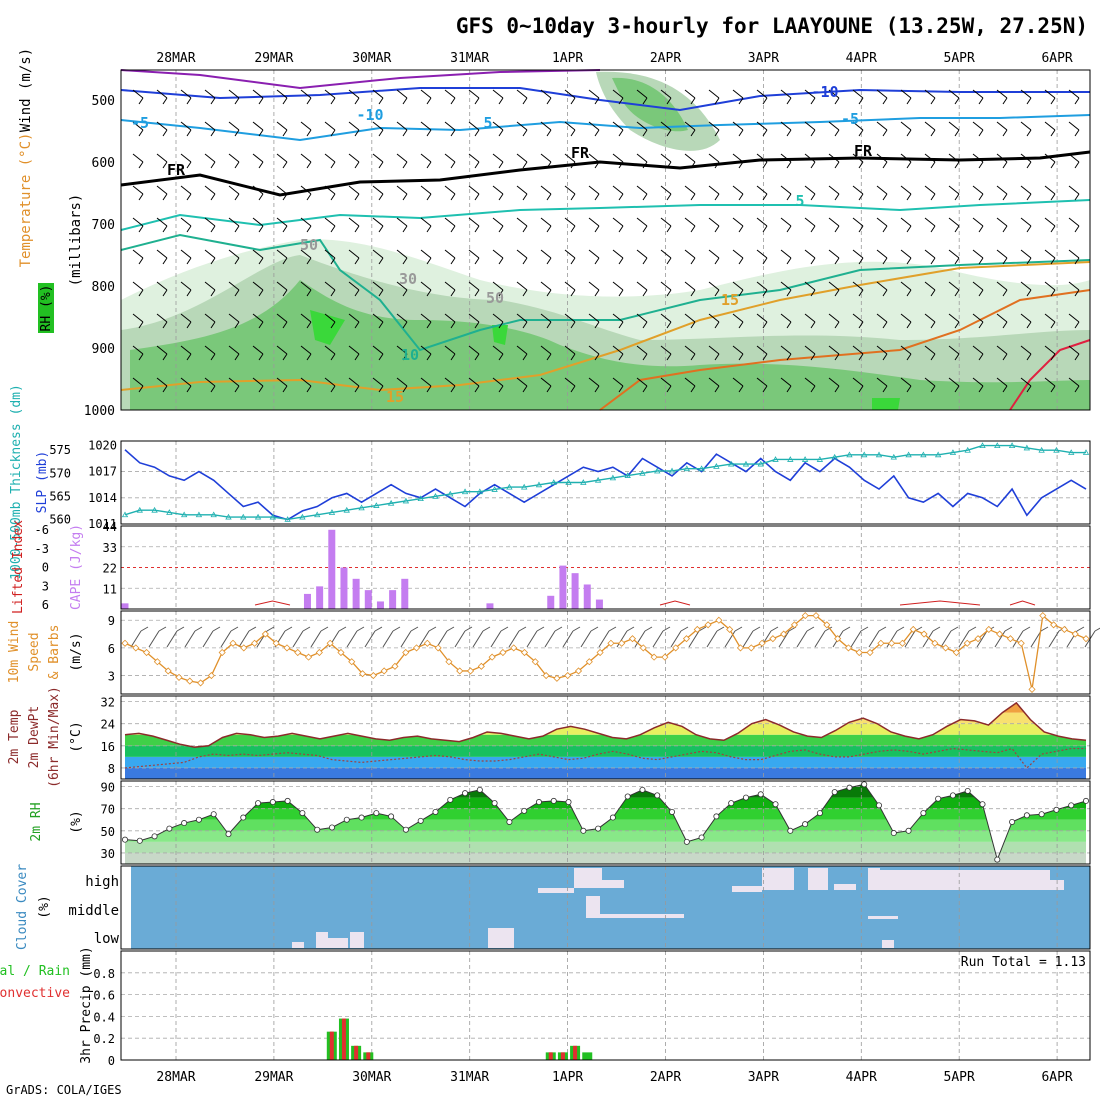  I want to click on cloud-units: (%), so click(44, 906).